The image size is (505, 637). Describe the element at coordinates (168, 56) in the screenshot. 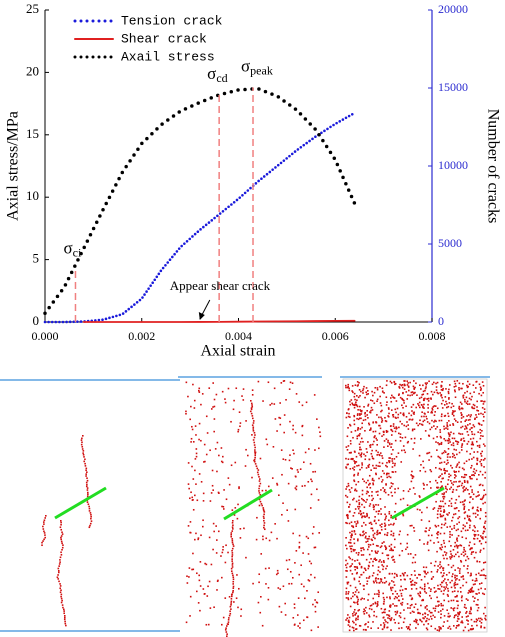

I see `legend-label: Axail stress` at that location.